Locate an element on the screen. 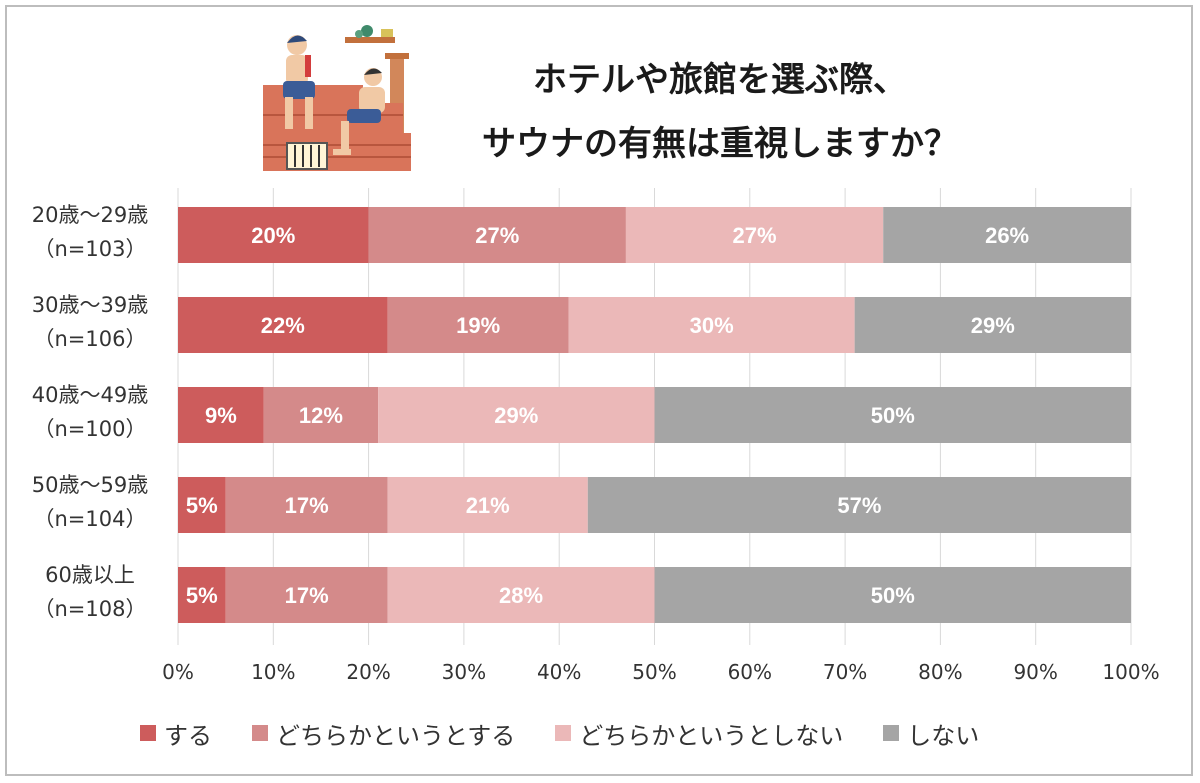  legend-label: する is located at coordinates (188, 735).